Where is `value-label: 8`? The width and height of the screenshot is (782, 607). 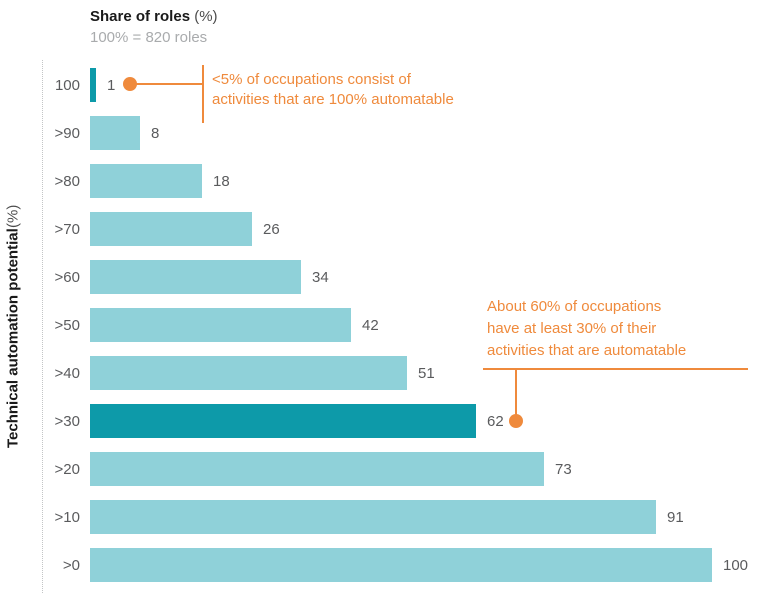 value-label: 8 is located at coordinates (155, 133).